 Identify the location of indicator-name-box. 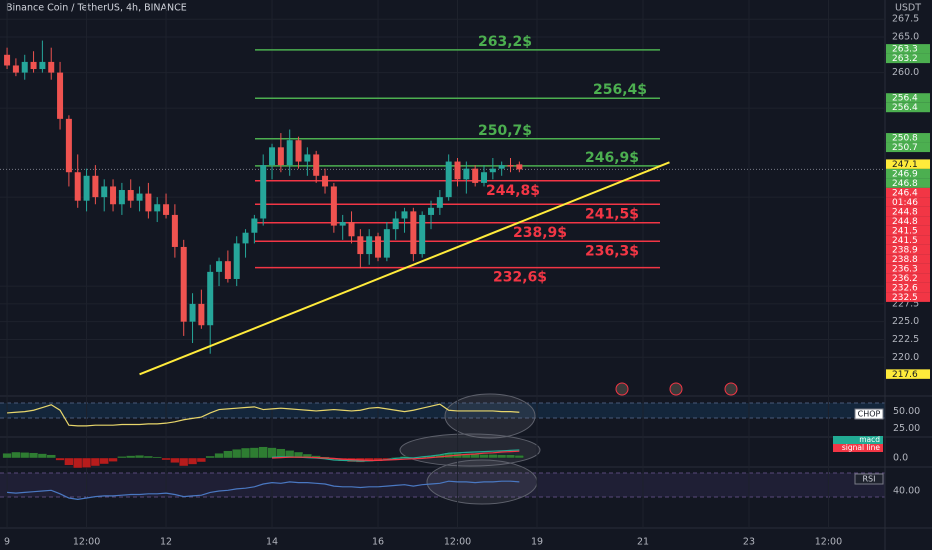
(869, 414).